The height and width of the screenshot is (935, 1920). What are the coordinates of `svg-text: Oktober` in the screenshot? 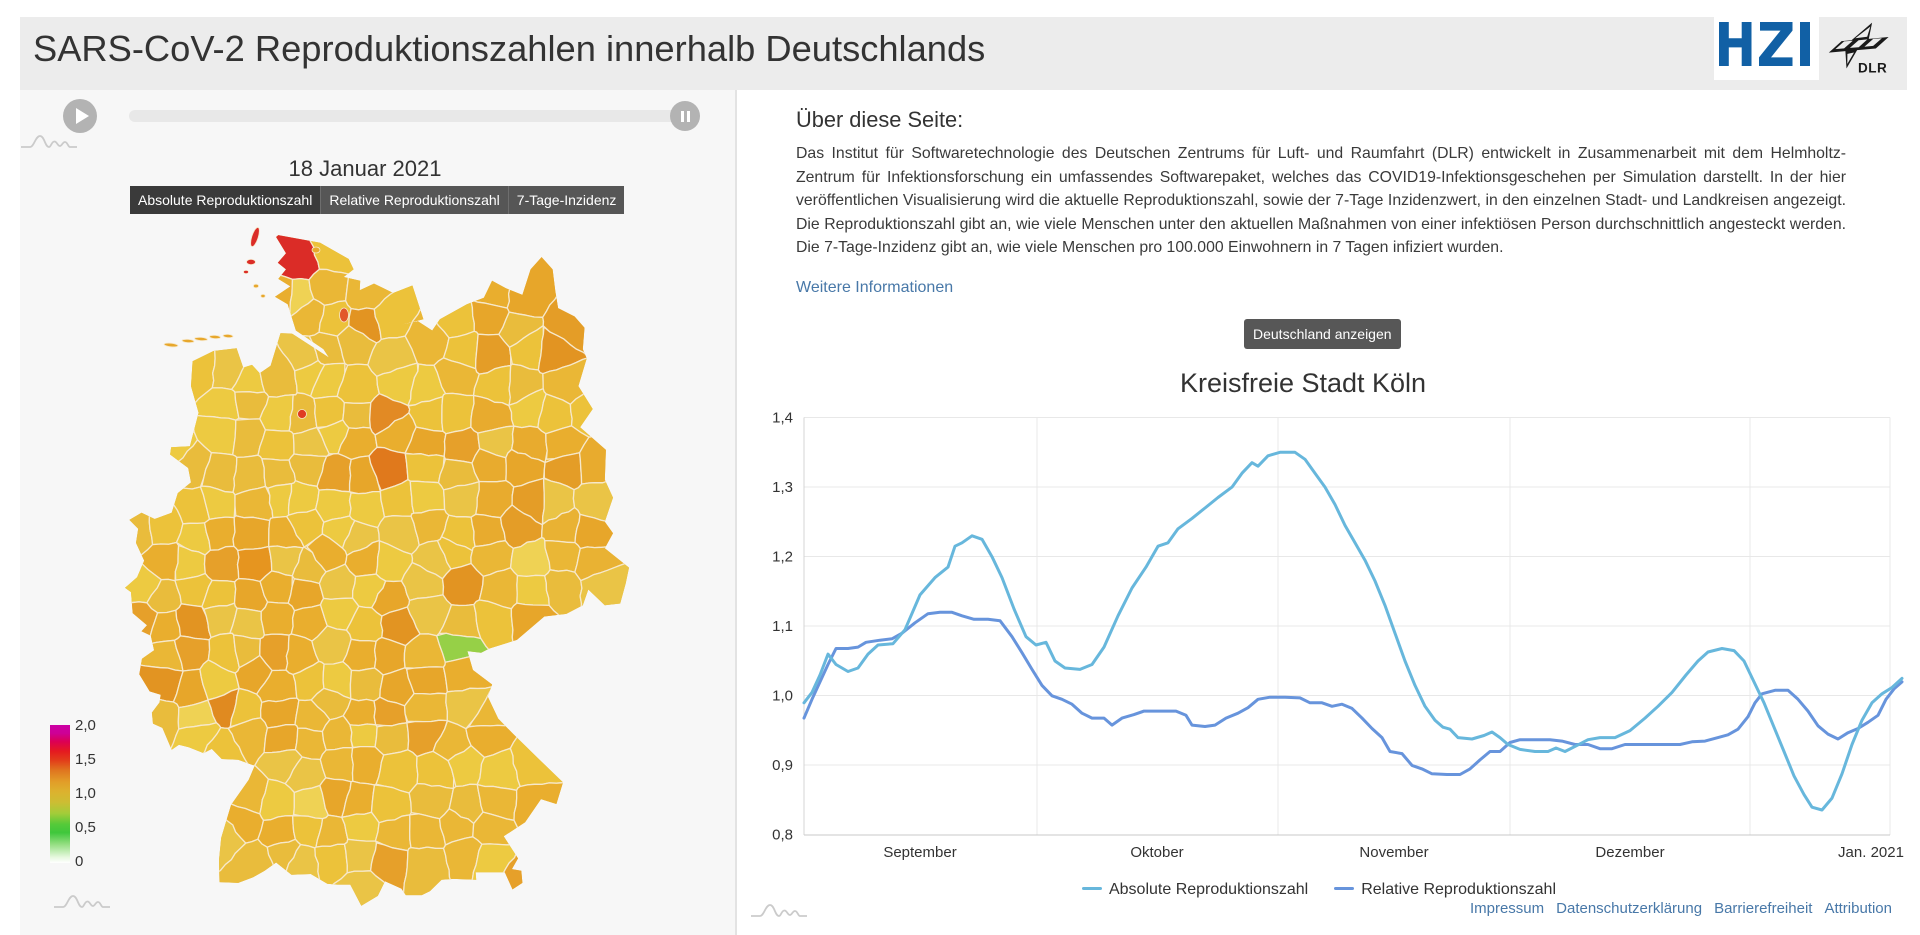 It's located at (1156, 852).